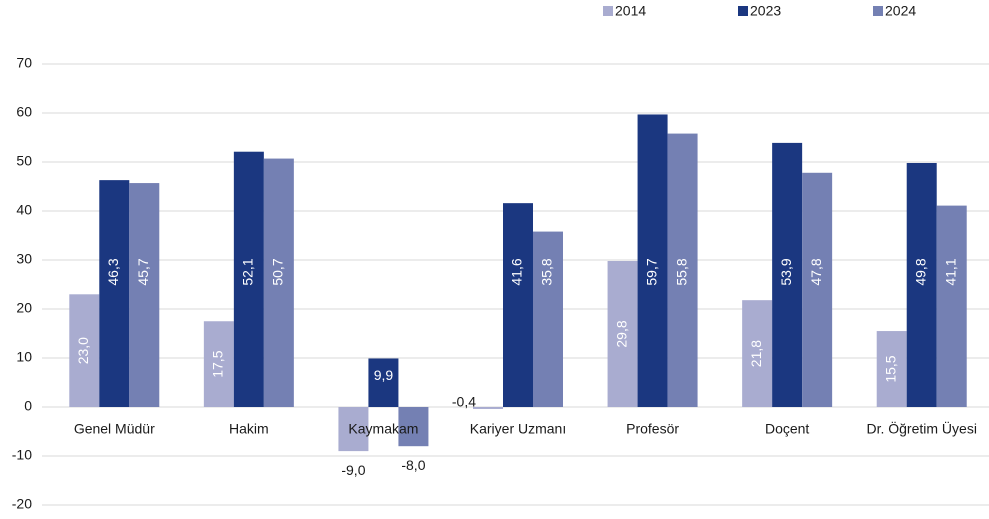 The width and height of the screenshot is (989, 519). Describe the element at coordinates (651, 271) in the screenshot. I see `data-label: 59,7` at that location.